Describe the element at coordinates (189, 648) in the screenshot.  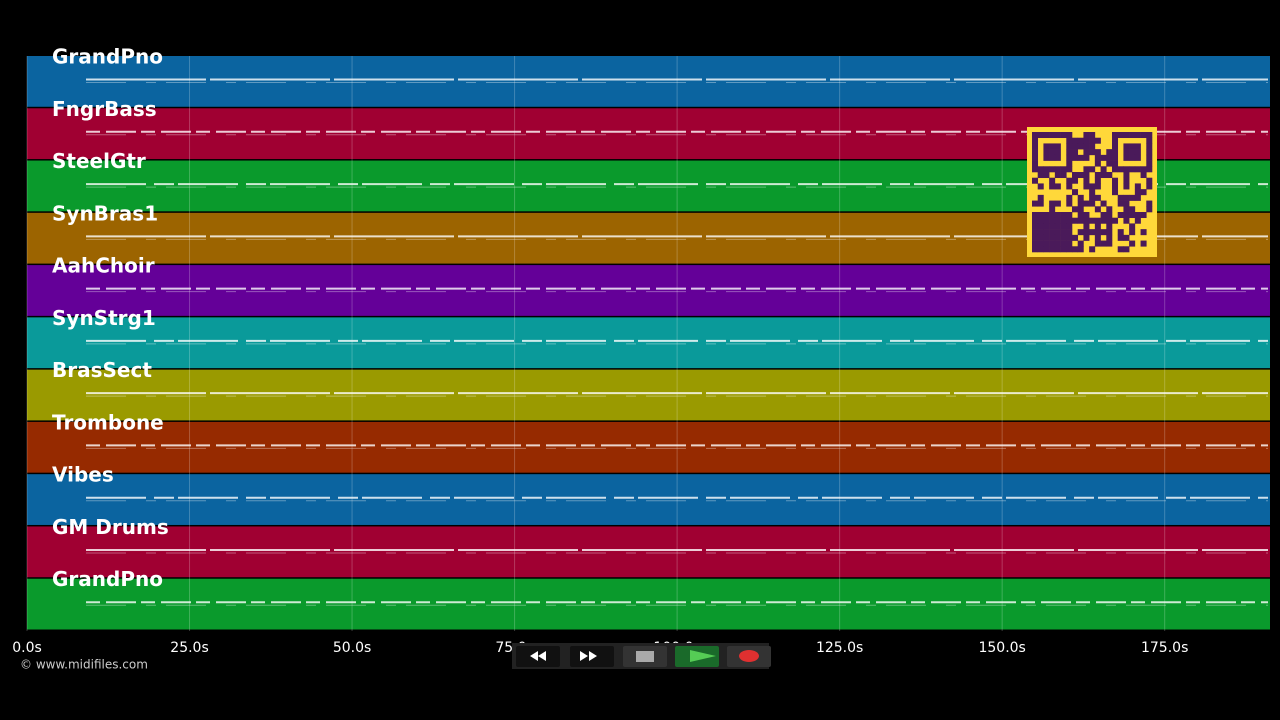
I see `tick-label: 25.0s` at that location.